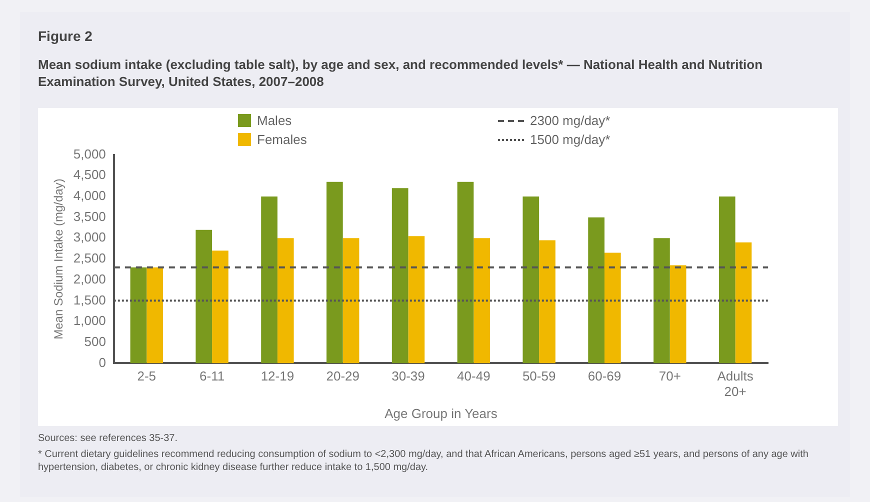  Describe the element at coordinates (539, 376) in the screenshot. I see `x-tick-label: 50-59` at that location.